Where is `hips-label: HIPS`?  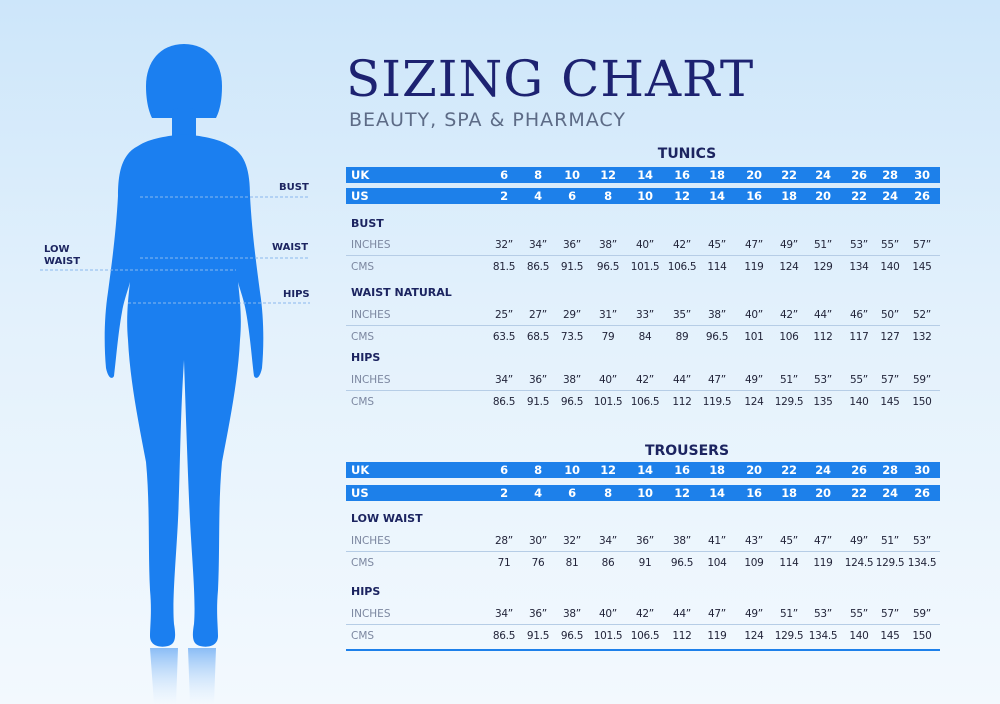 hips-label: HIPS is located at coordinates (296, 294).